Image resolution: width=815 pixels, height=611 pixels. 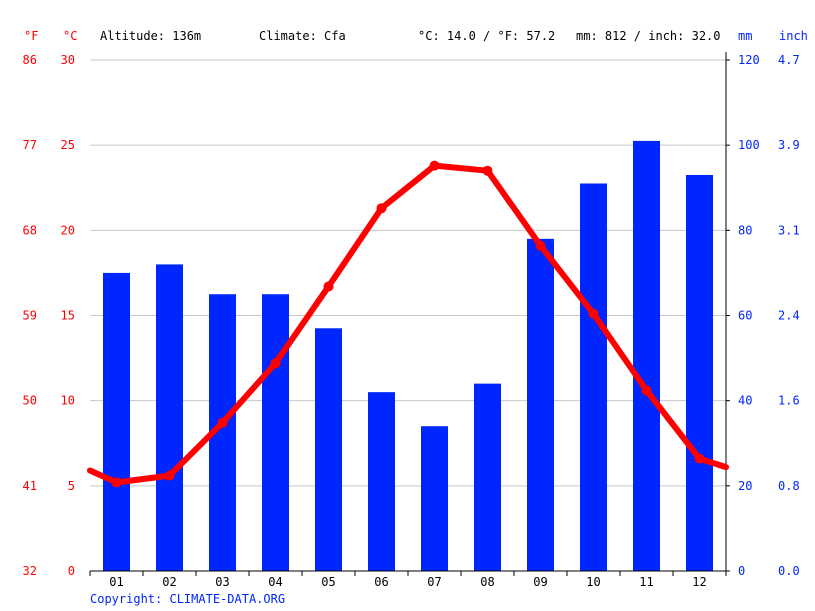 What do you see at coordinates (745, 316) in the screenshot?
I see `mm-tick-label: 60` at bounding box center [745, 316].